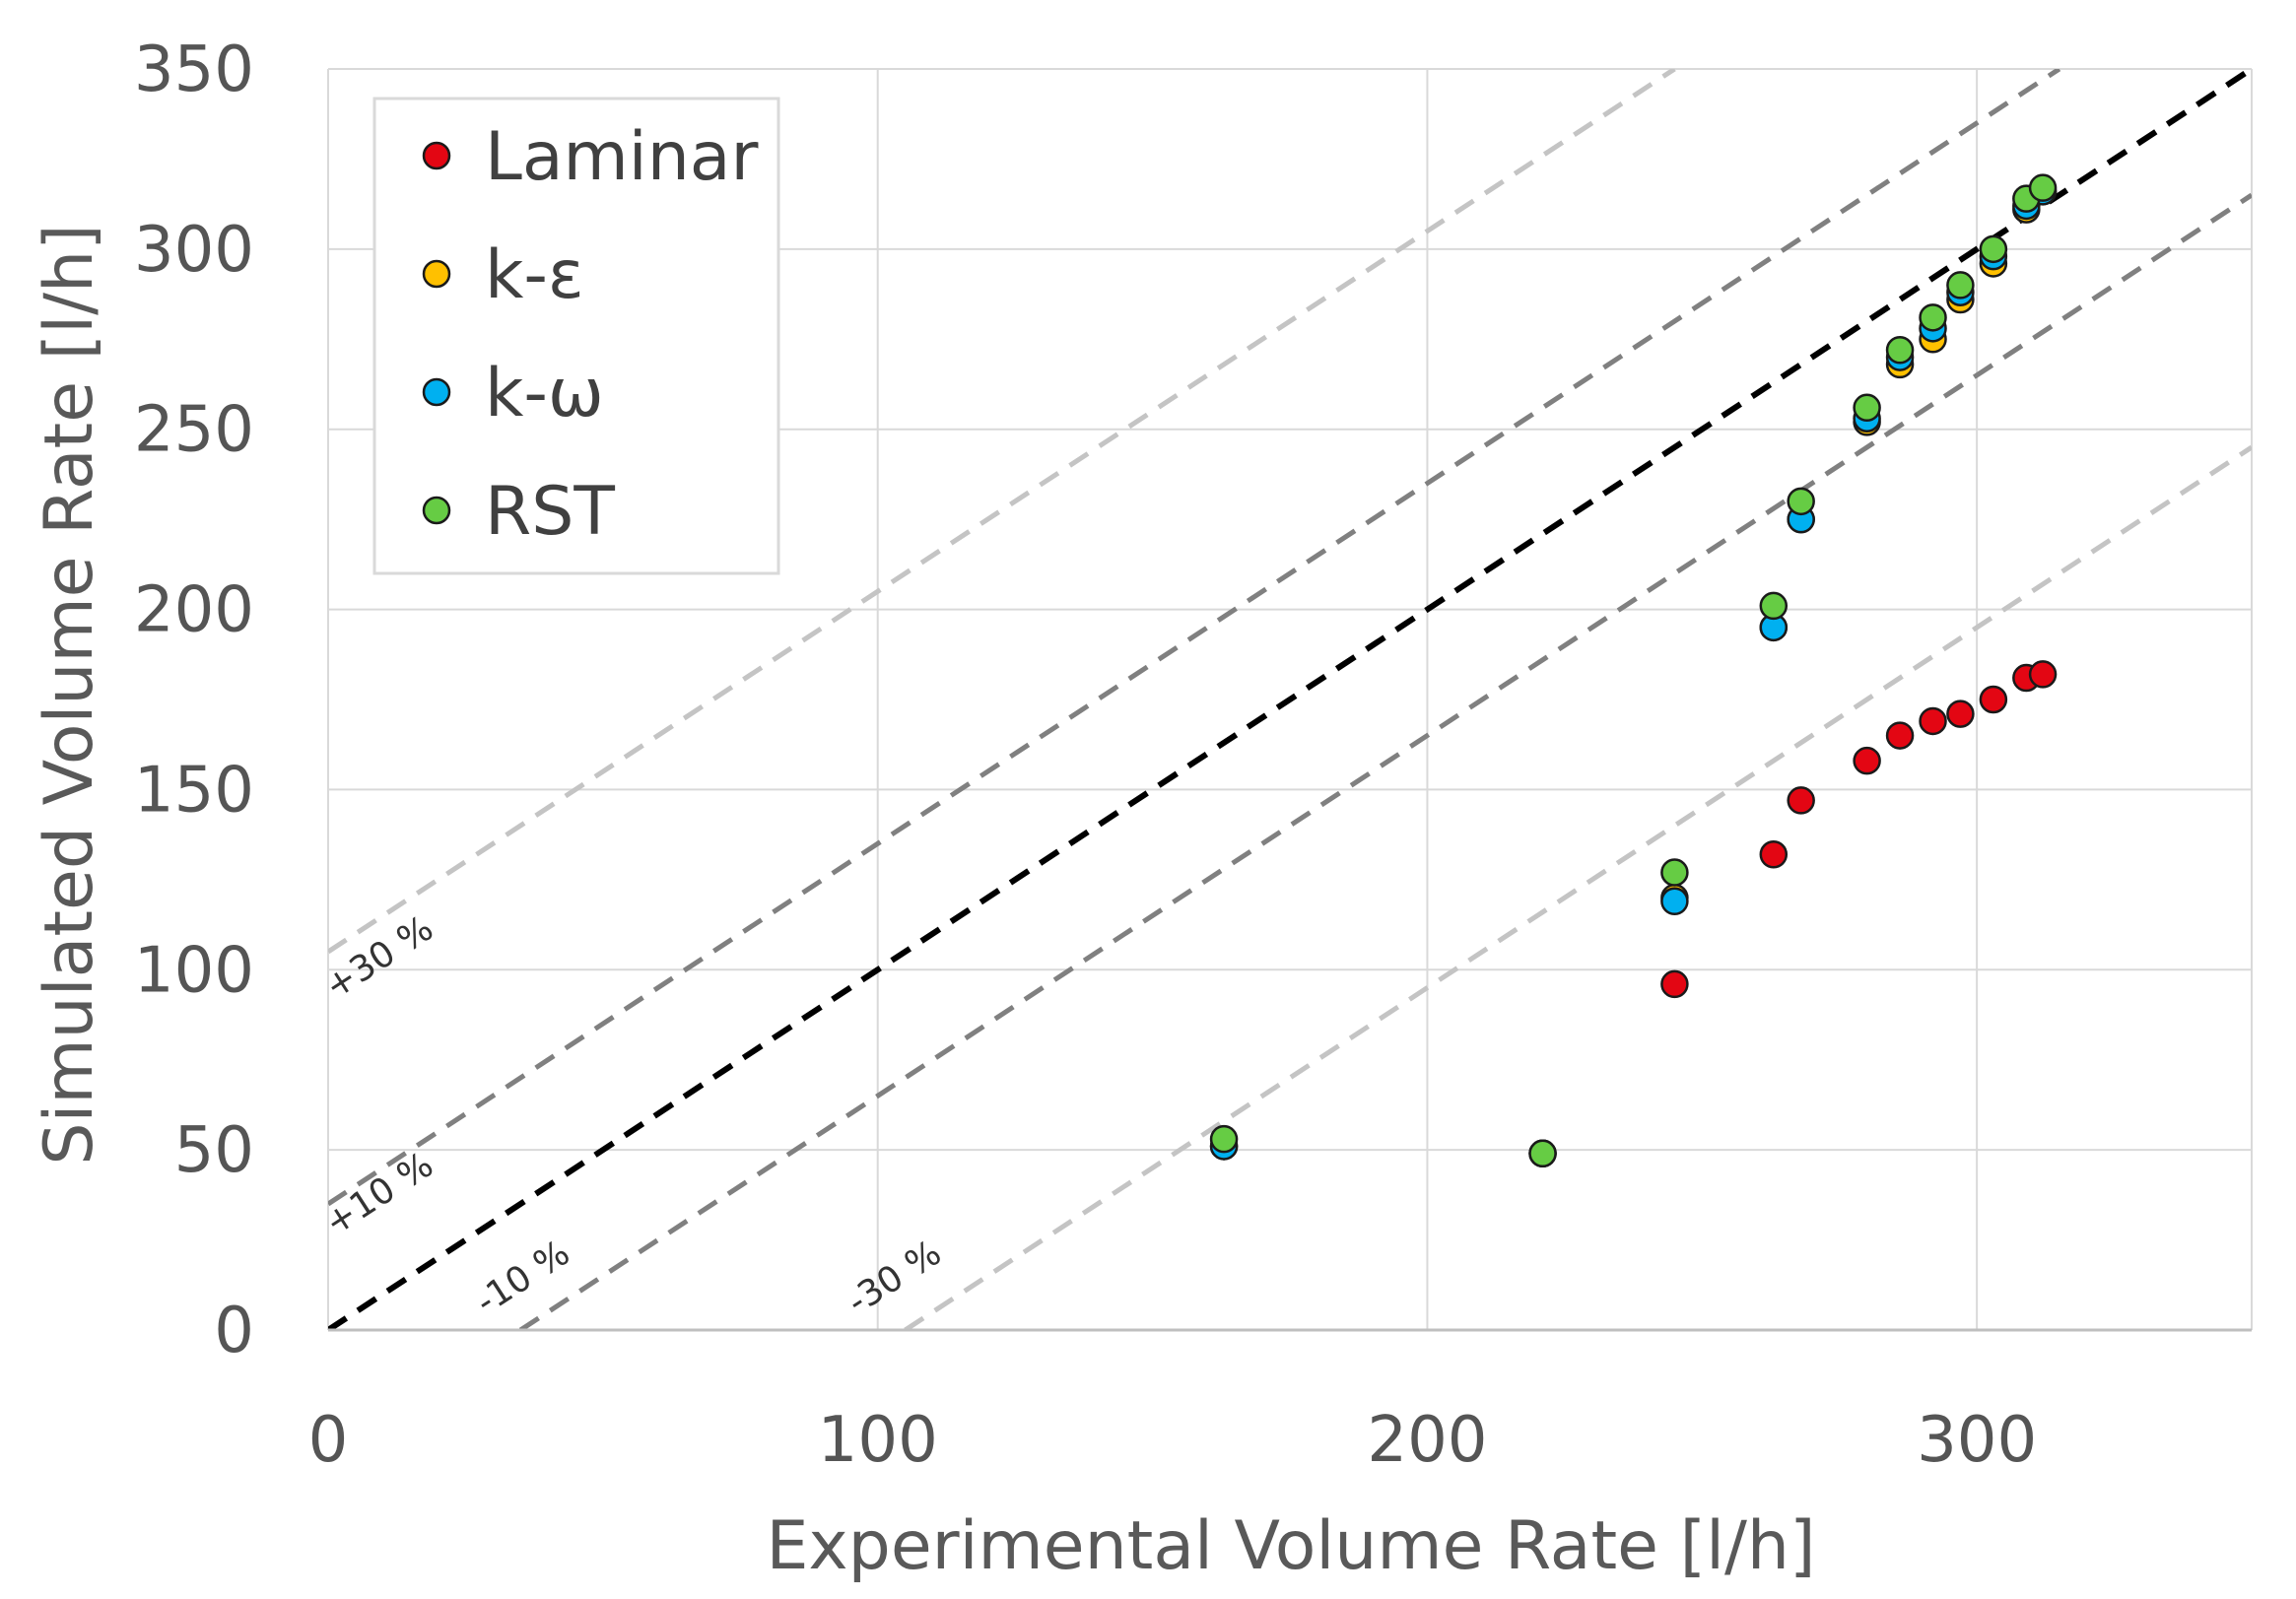  What do you see at coordinates (895, 1277) in the screenshot?
I see `reference-line-label: -30 %` at bounding box center [895, 1277].